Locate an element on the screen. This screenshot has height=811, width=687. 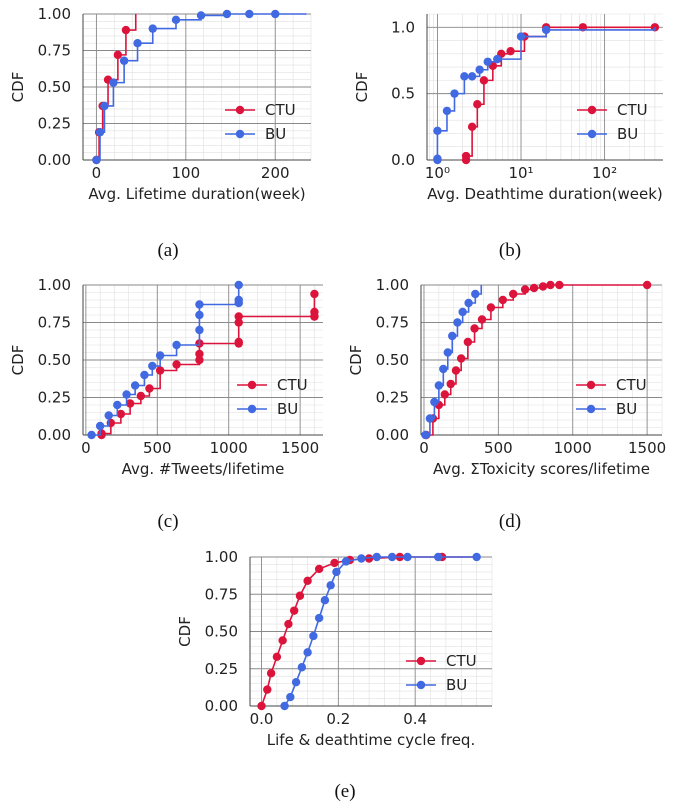
x-tick-label: 1000 is located at coordinates (573, 448).